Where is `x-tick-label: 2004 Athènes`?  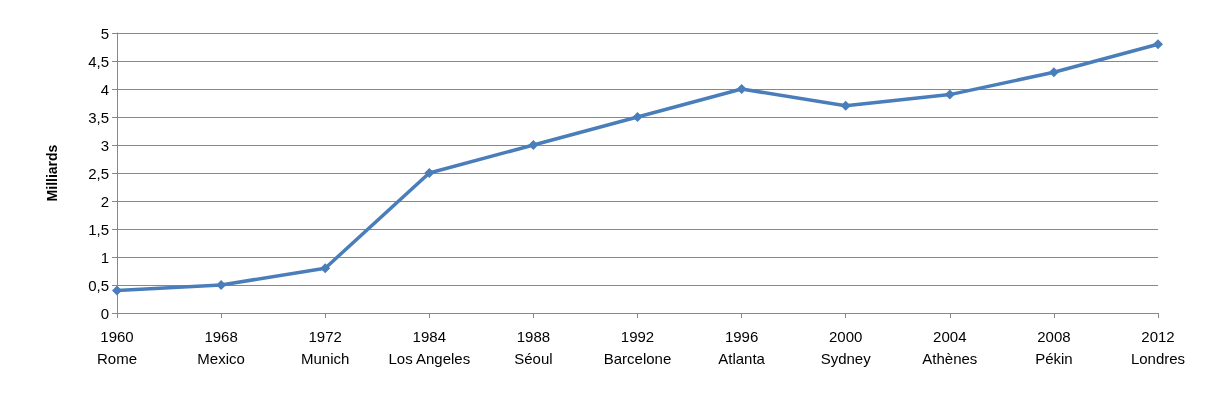
x-tick-label: 2004 Athènes is located at coordinates (950, 347).